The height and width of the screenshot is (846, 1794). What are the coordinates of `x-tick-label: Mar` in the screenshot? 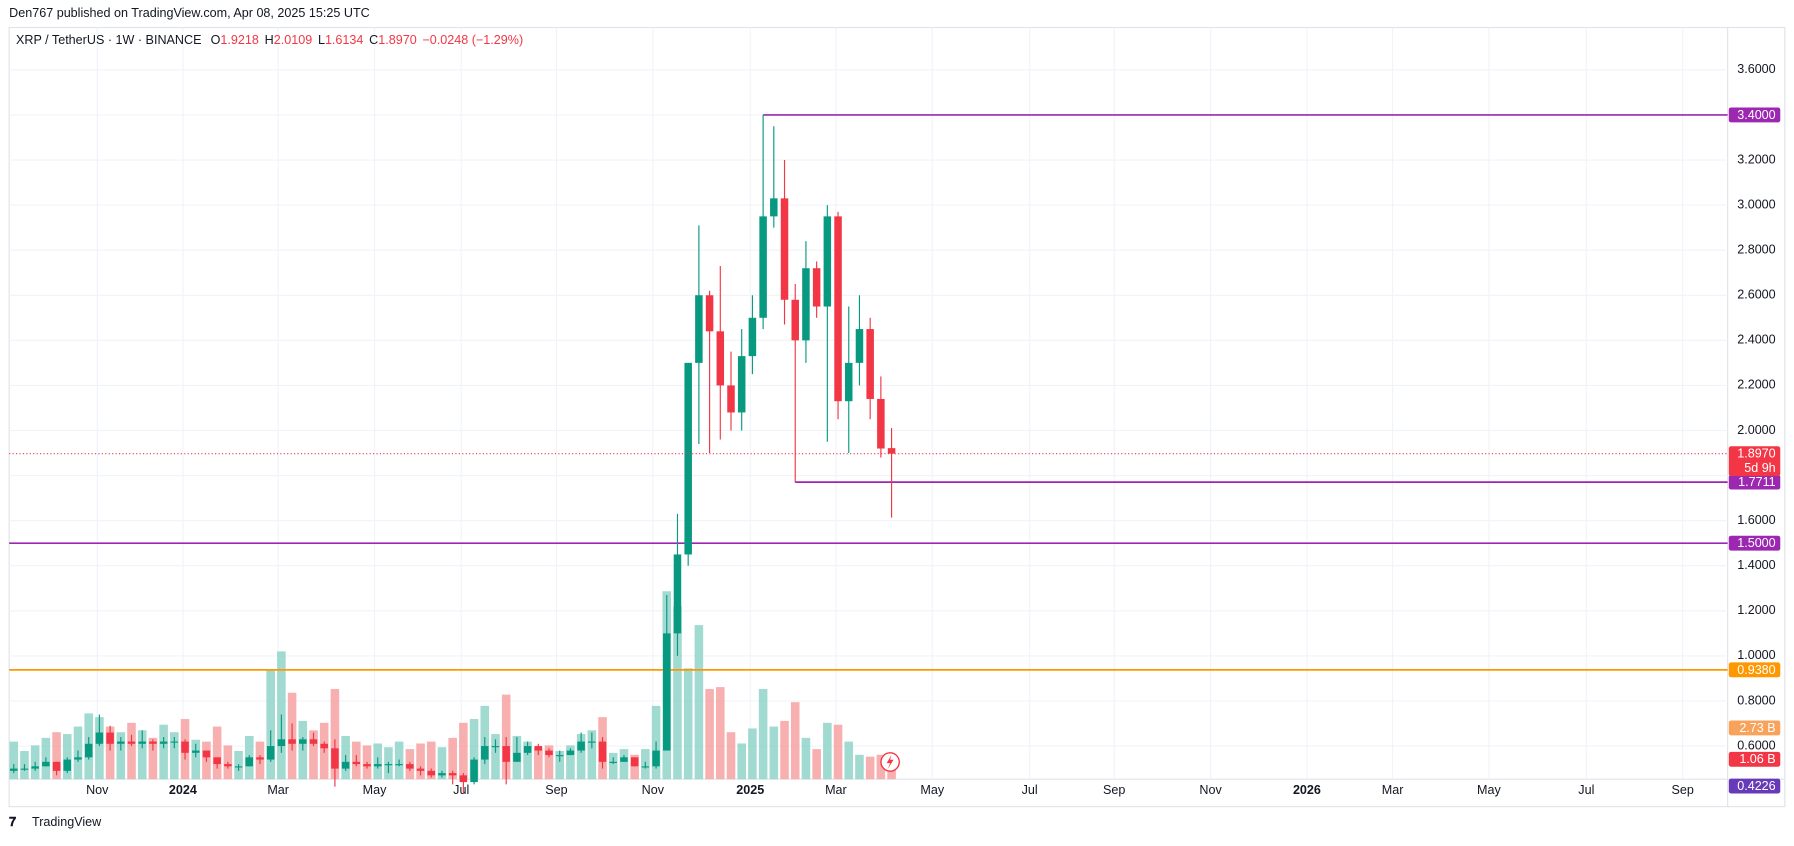 It's located at (836, 790).